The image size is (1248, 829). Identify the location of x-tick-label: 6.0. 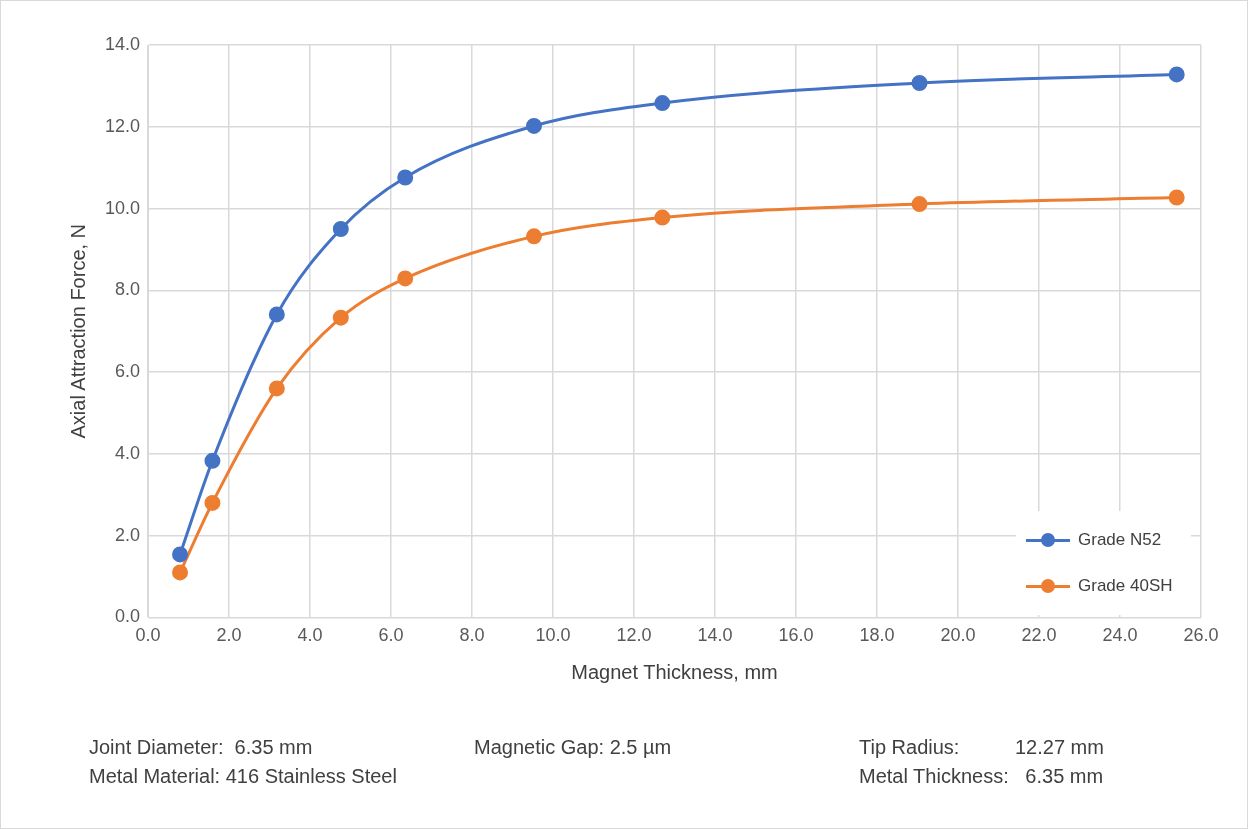
(391, 635).